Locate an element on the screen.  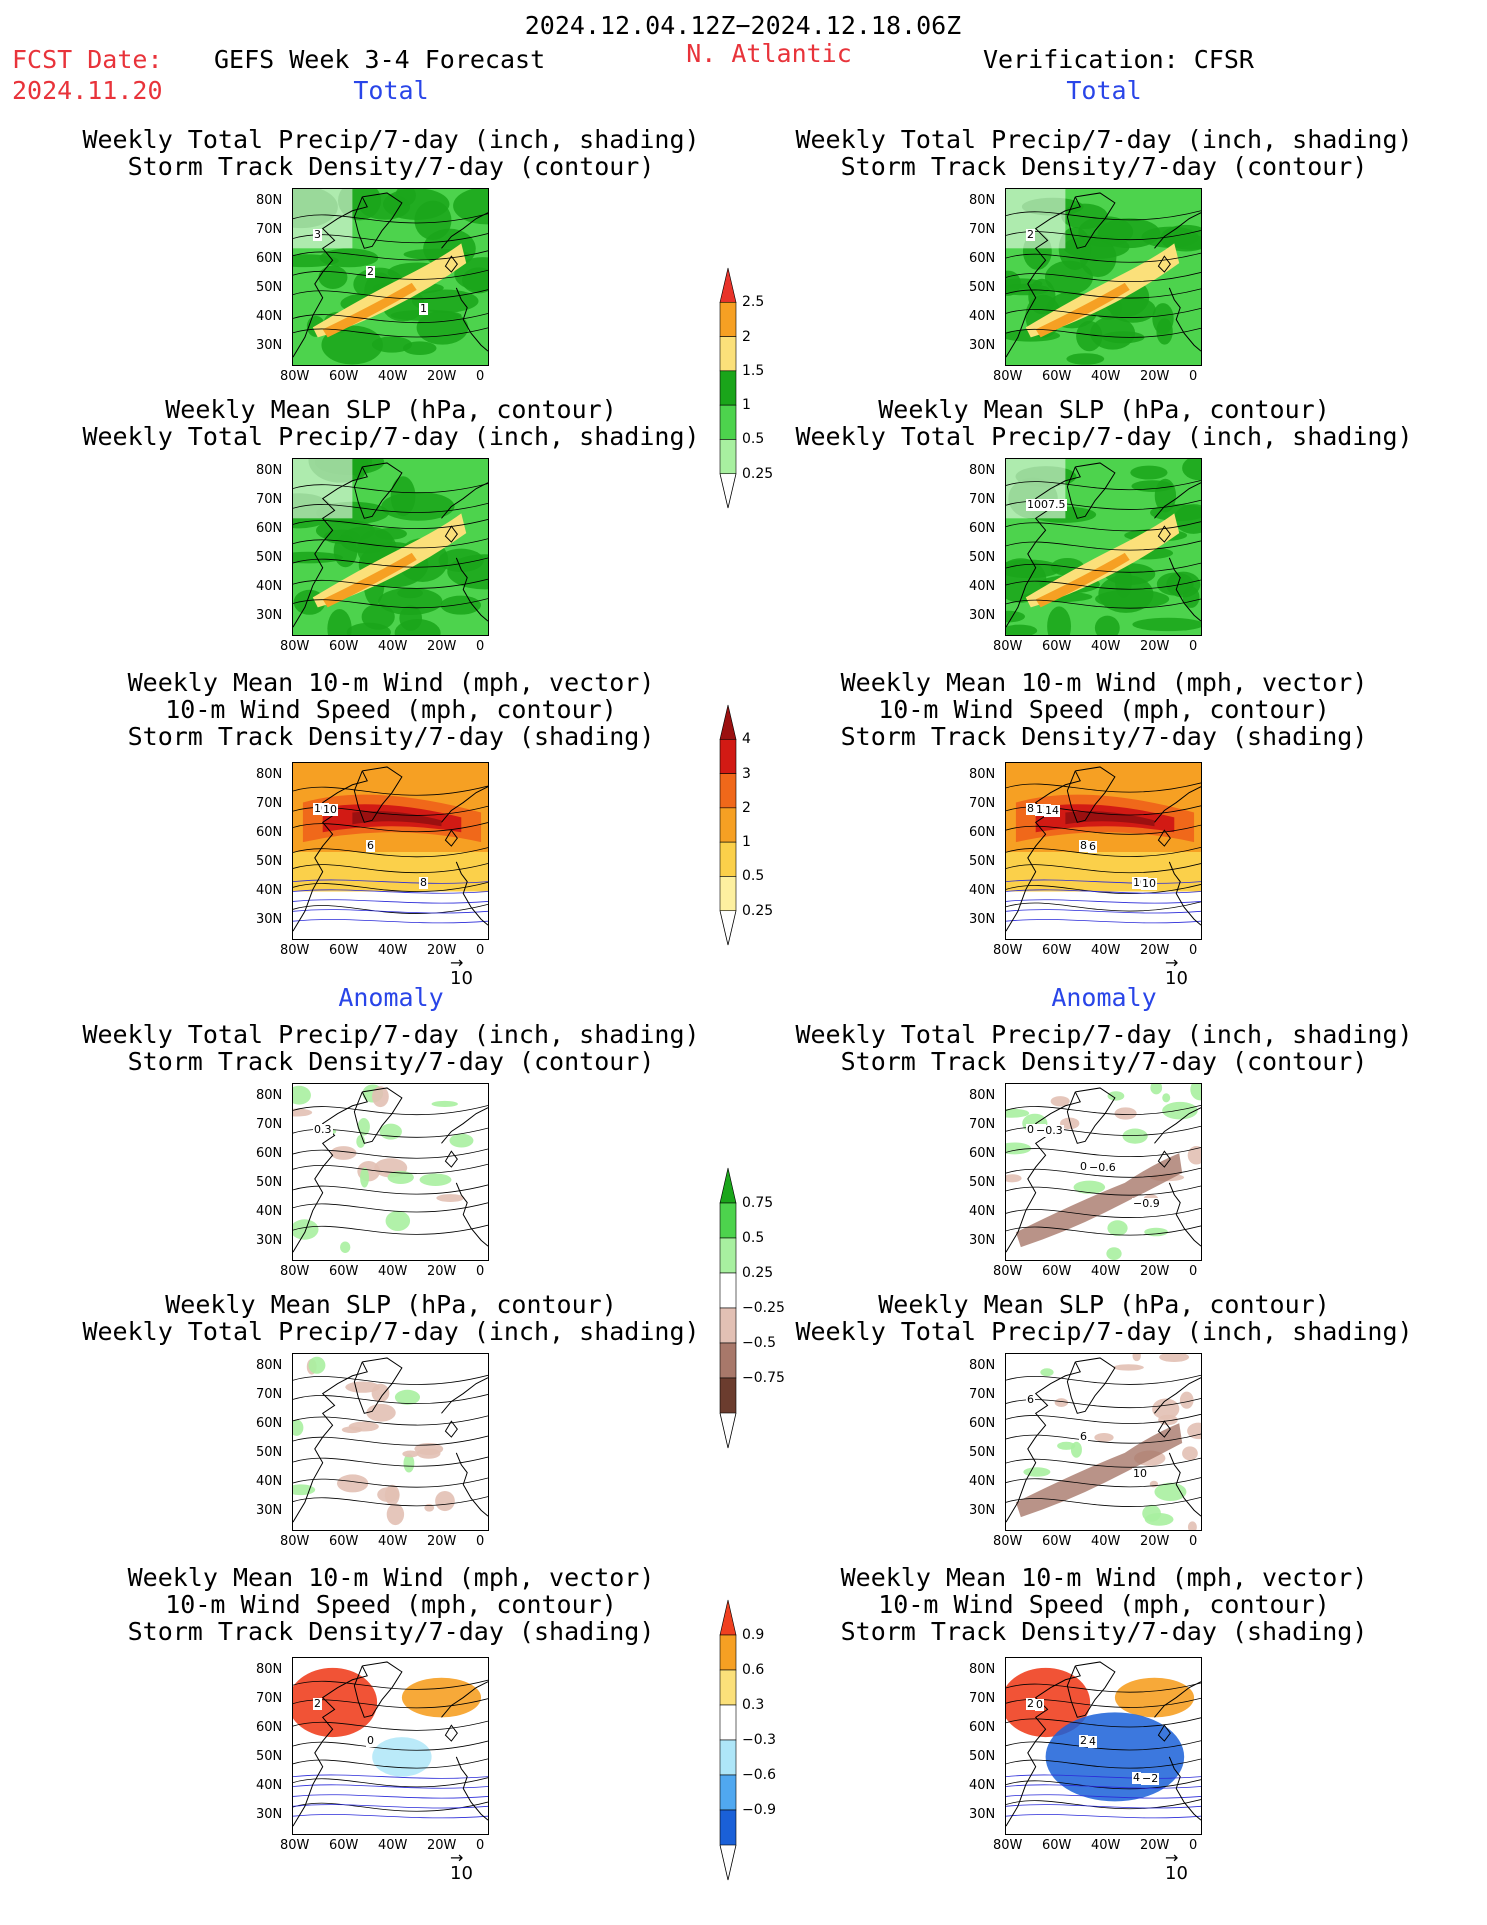
period-title: 2024.12.04.12Z−2024.12.18.06Z is located at coordinates (743, 25).